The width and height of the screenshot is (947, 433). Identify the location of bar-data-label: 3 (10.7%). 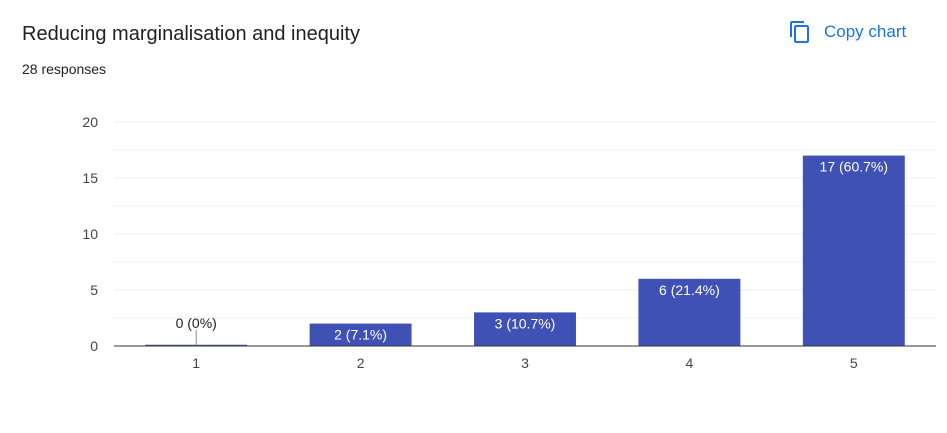
(525, 323).